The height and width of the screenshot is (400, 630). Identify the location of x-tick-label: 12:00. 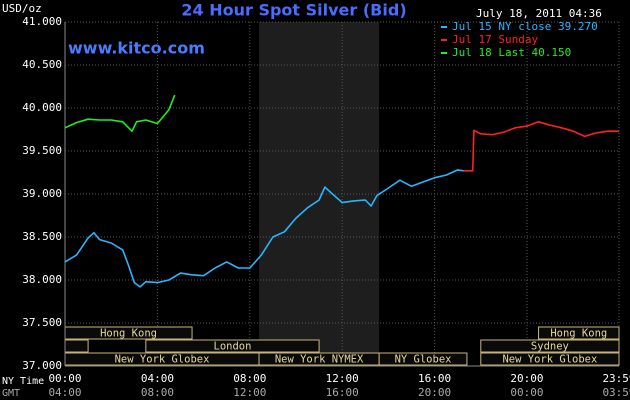
(342, 378).